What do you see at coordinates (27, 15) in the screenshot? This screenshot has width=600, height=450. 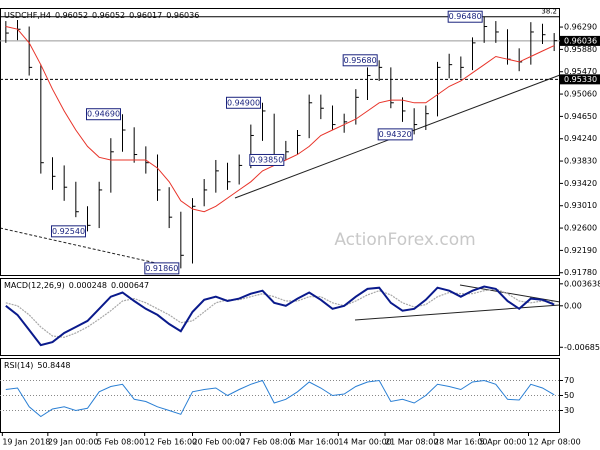 I see `title: USDCHF,H4` at bounding box center [27, 15].